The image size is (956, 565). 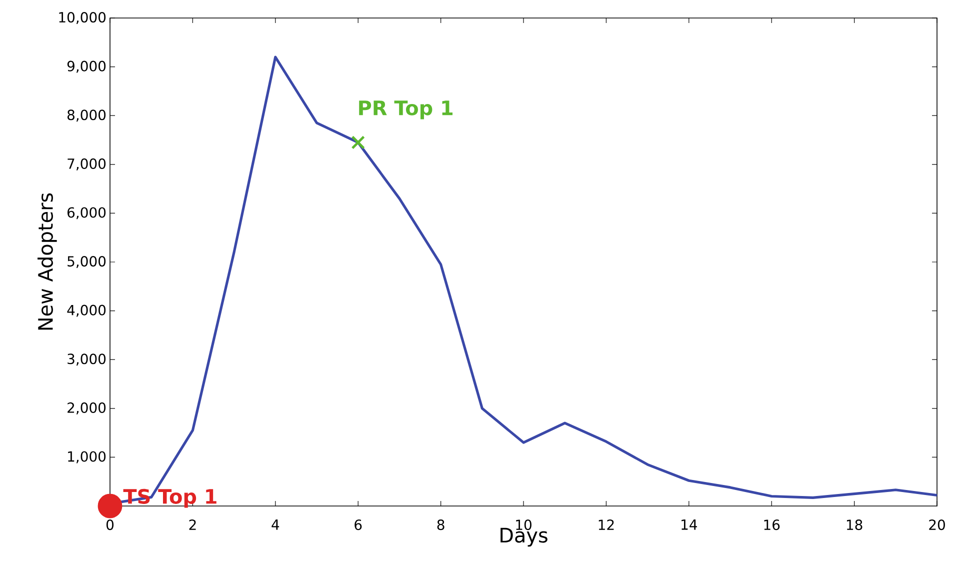 I want to click on y-tick-label: 7,000, so click(x=87, y=164).